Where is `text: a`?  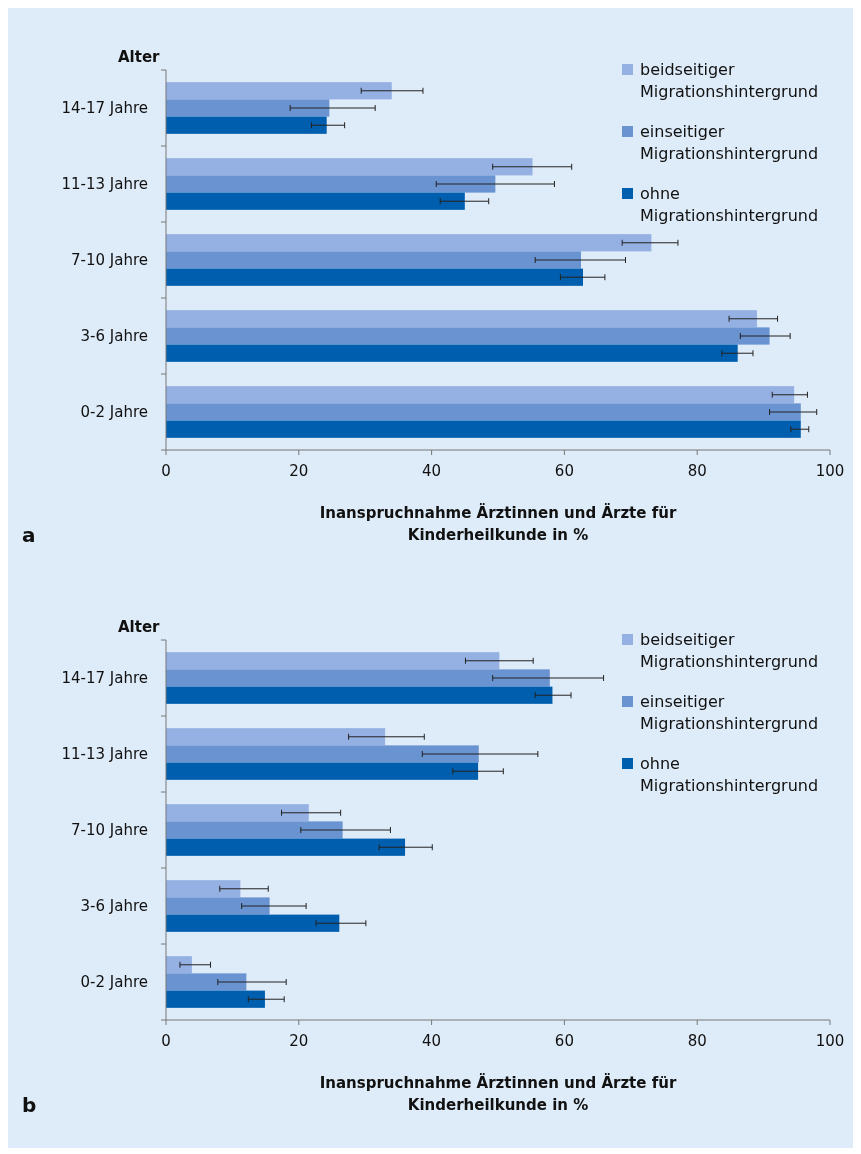 text: a is located at coordinates (29, 535).